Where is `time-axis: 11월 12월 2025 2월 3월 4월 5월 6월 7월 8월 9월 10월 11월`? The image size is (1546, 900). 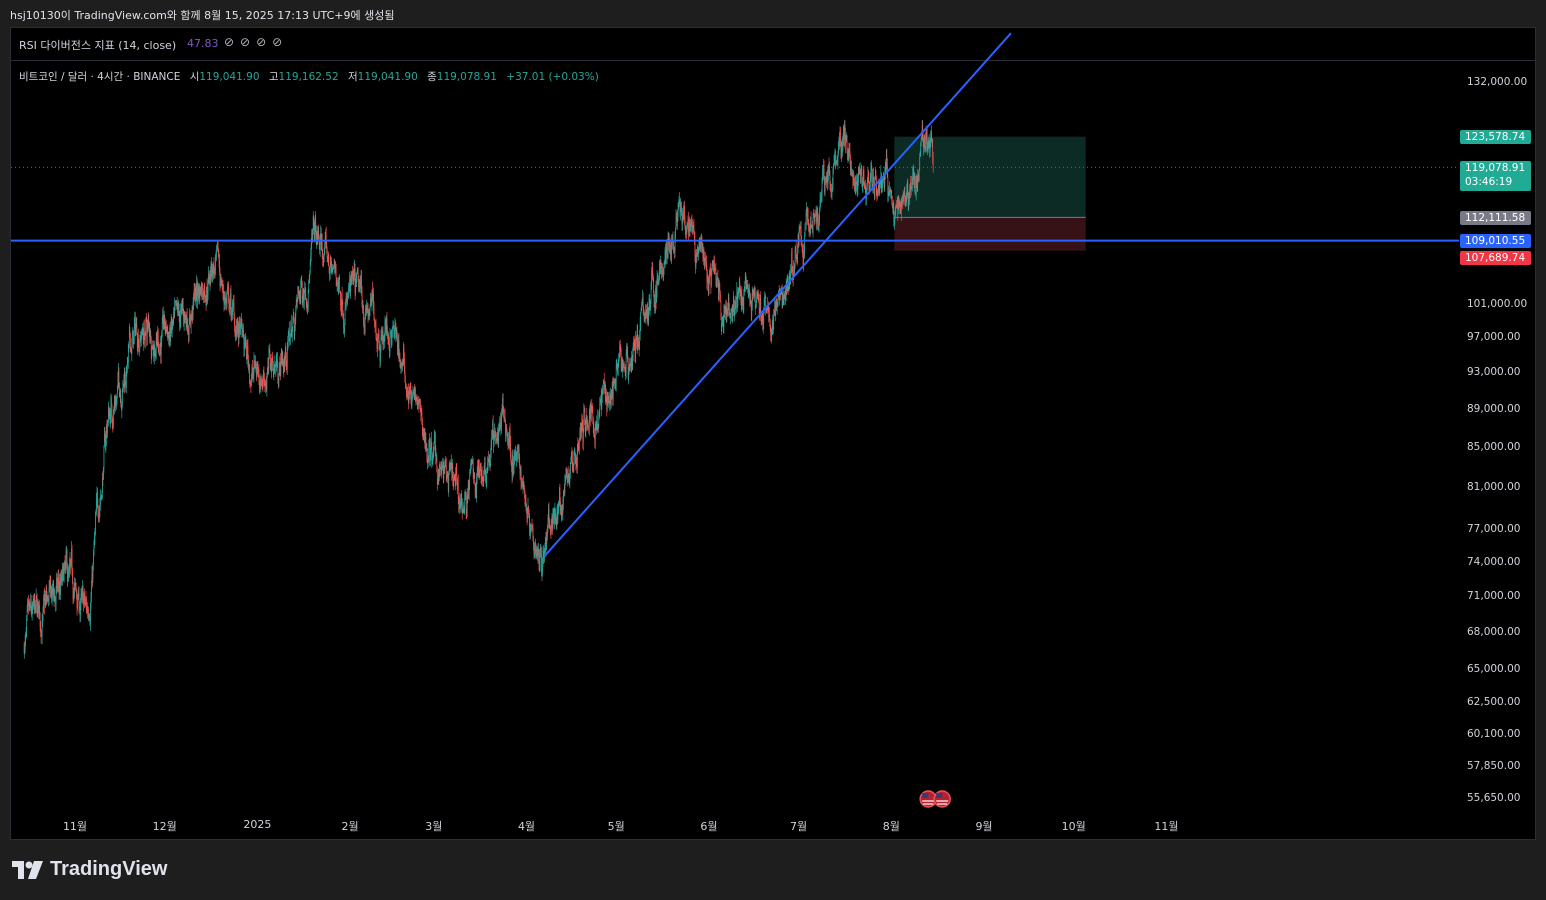
time-axis: 11월 12월 2025 2월 3월 4월 5월 6월 7월 8월 9월 10월 11월 is located at coordinates (726, 829).